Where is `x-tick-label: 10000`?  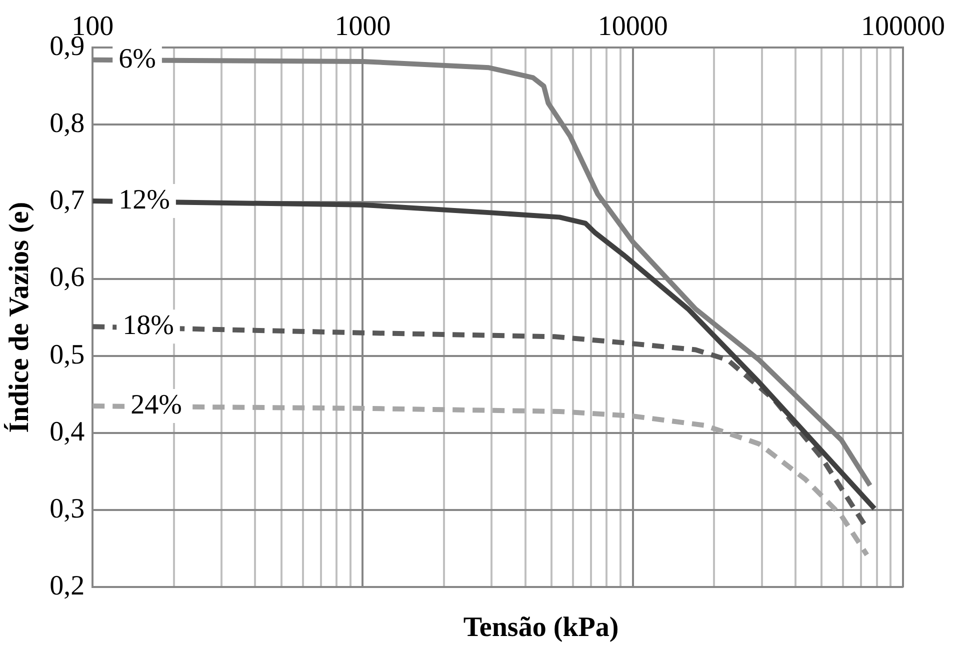 x-tick-label: 10000 is located at coordinates (633, 26).